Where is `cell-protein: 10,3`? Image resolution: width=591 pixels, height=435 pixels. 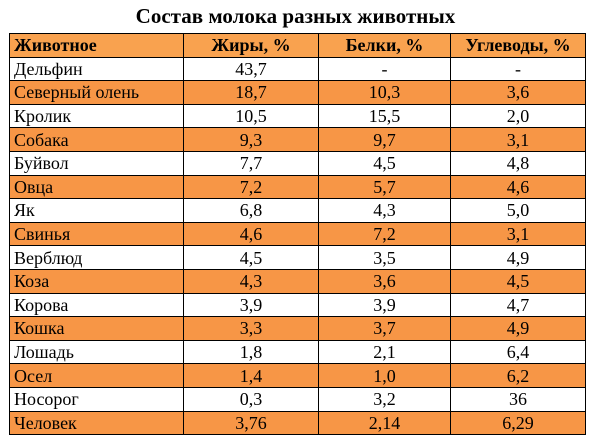 cell-protein: 10,3 is located at coordinates (384, 92).